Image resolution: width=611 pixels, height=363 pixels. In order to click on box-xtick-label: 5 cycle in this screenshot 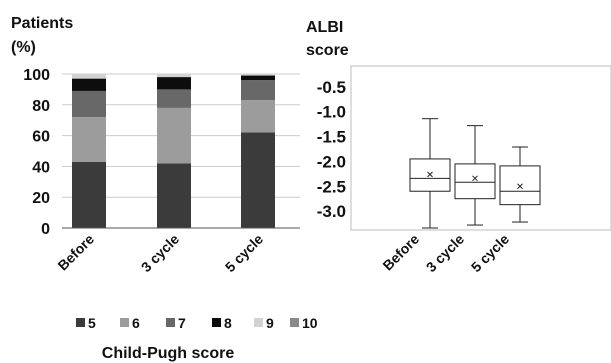, I will do `click(490, 253)`.